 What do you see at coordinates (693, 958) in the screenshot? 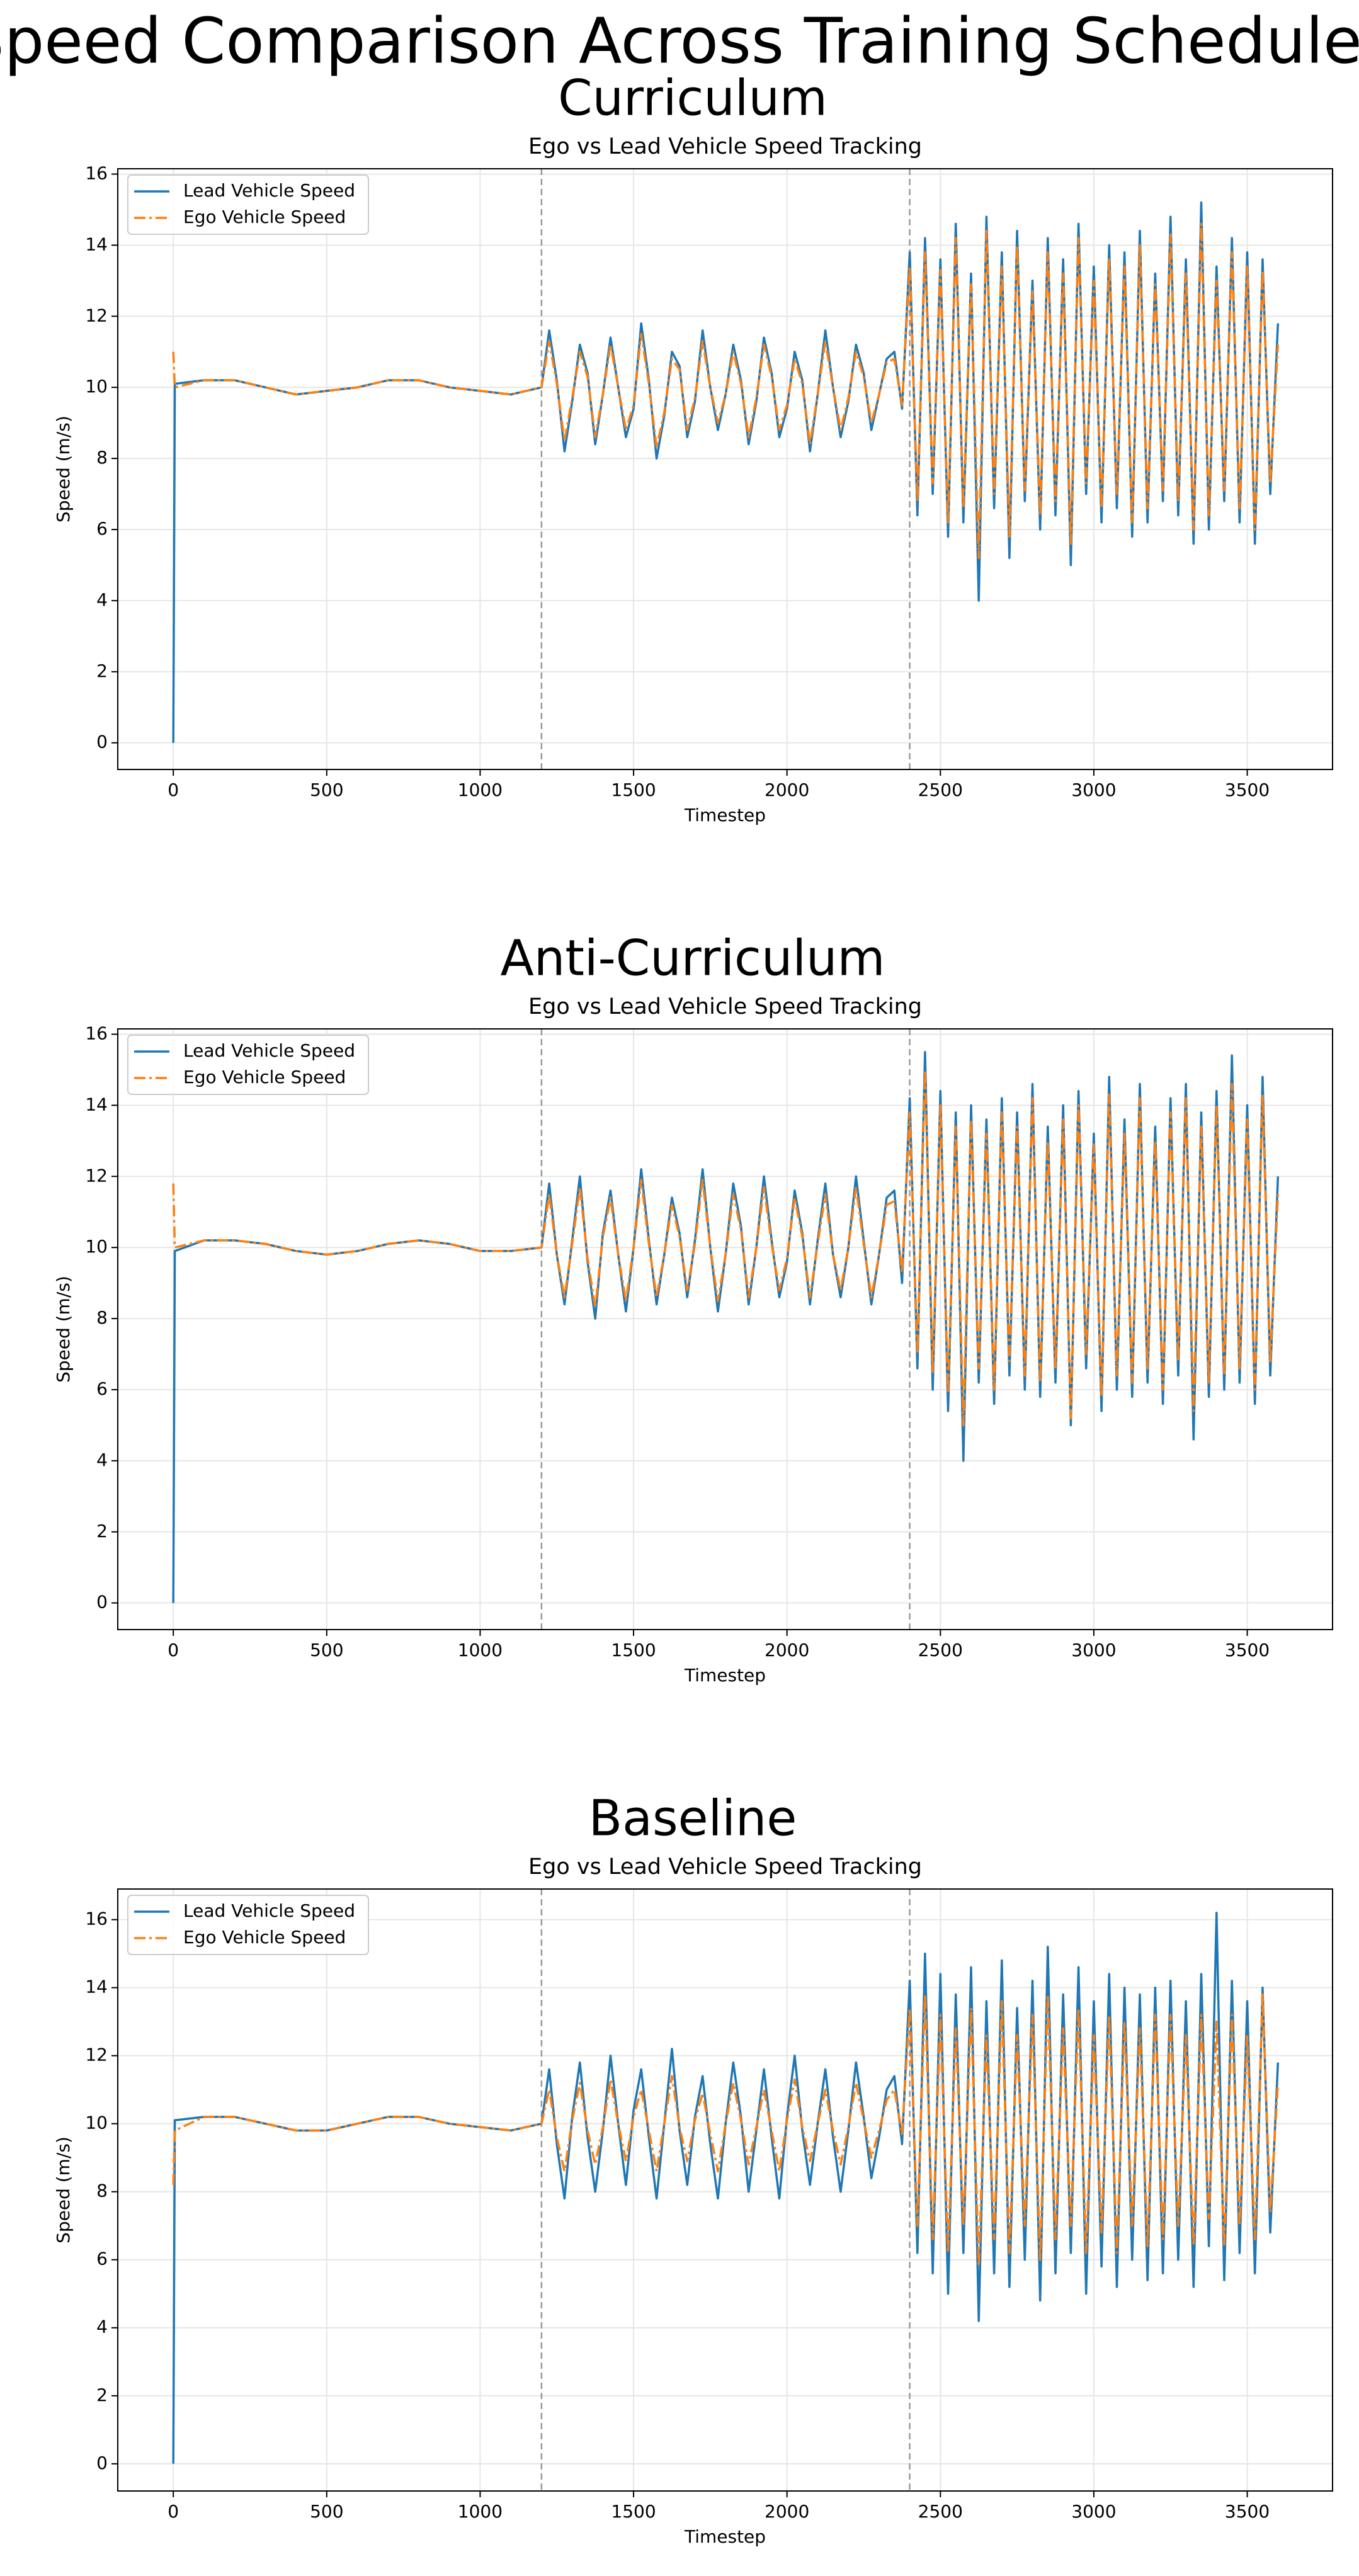
I see `subplot-title: Anti-Curriculum` at bounding box center [693, 958].